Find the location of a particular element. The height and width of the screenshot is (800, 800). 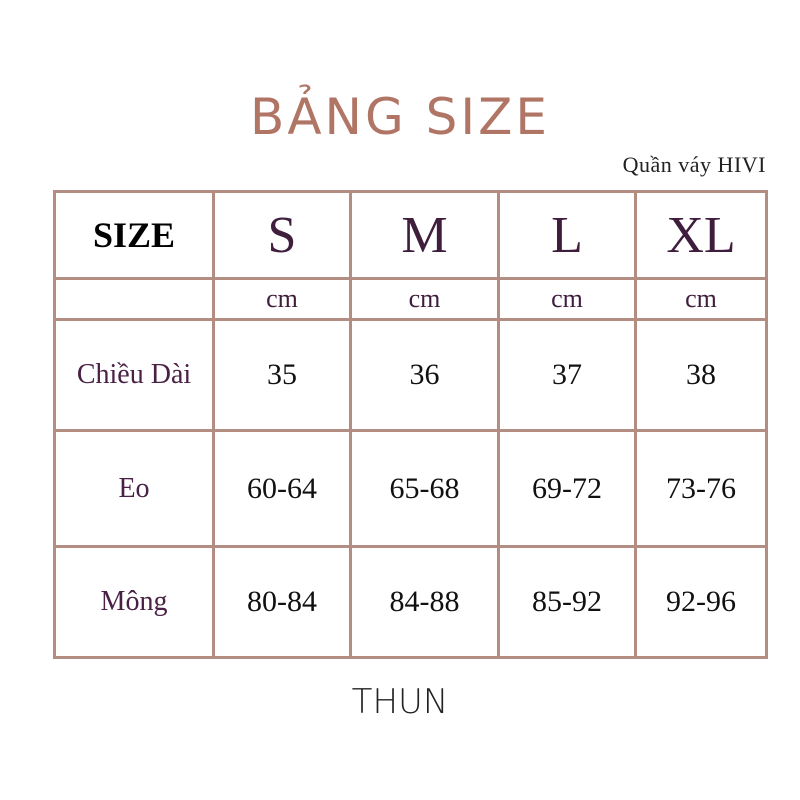

footer: THUN is located at coordinates (400, 702).